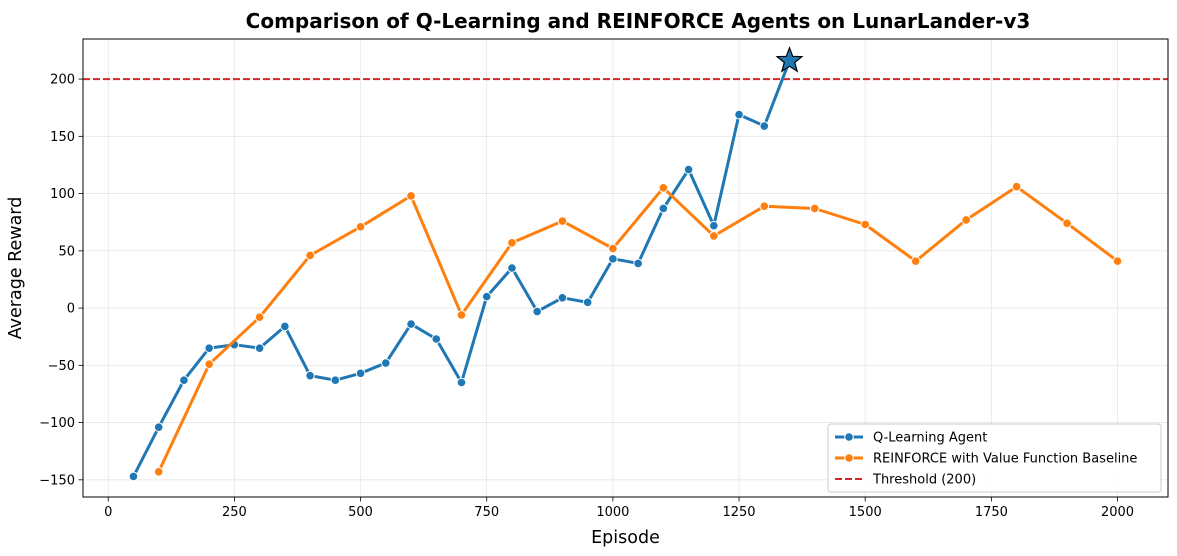 This screenshot has width=1177, height=556. Describe the element at coordinates (991, 512) in the screenshot. I see `x-tick-label: 1750` at that location.